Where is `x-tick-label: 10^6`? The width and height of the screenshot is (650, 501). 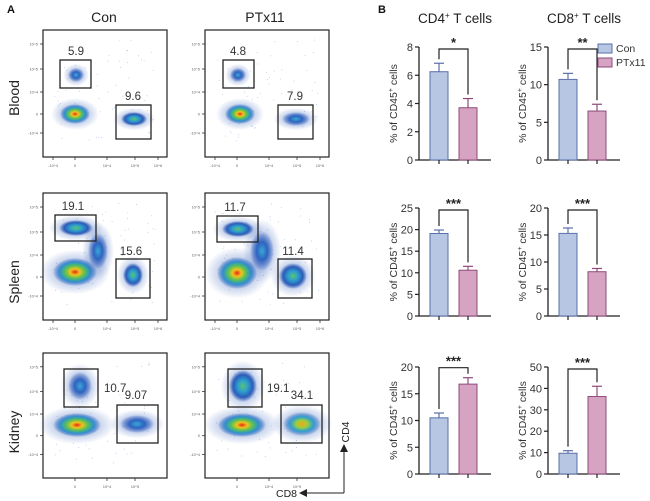
x-tick-label: 10^6 is located at coordinates (158, 328).